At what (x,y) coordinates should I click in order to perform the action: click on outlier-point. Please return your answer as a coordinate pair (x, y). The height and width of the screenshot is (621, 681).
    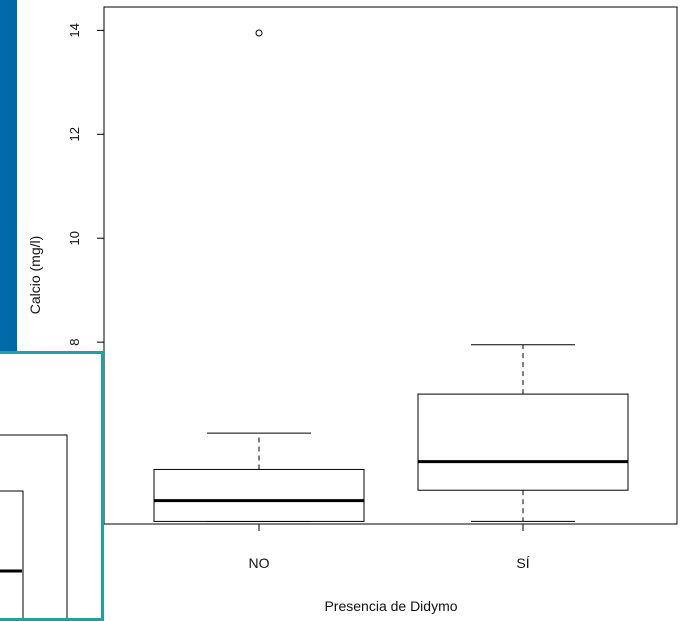
    Looking at the image, I should click on (259, 33).